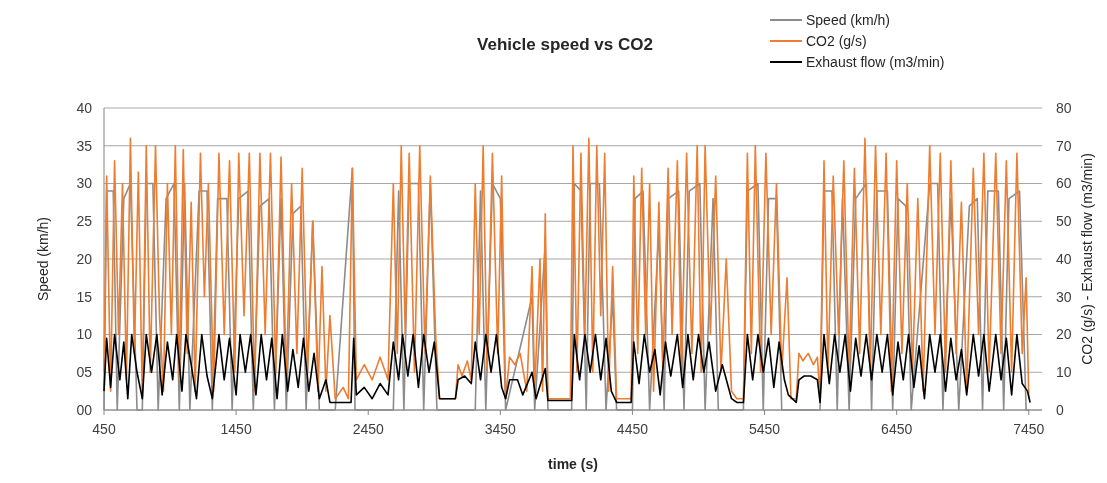 The height and width of the screenshot is (483, 1107). I want to click on y2-tick-label: 70, so click(1064, 145).